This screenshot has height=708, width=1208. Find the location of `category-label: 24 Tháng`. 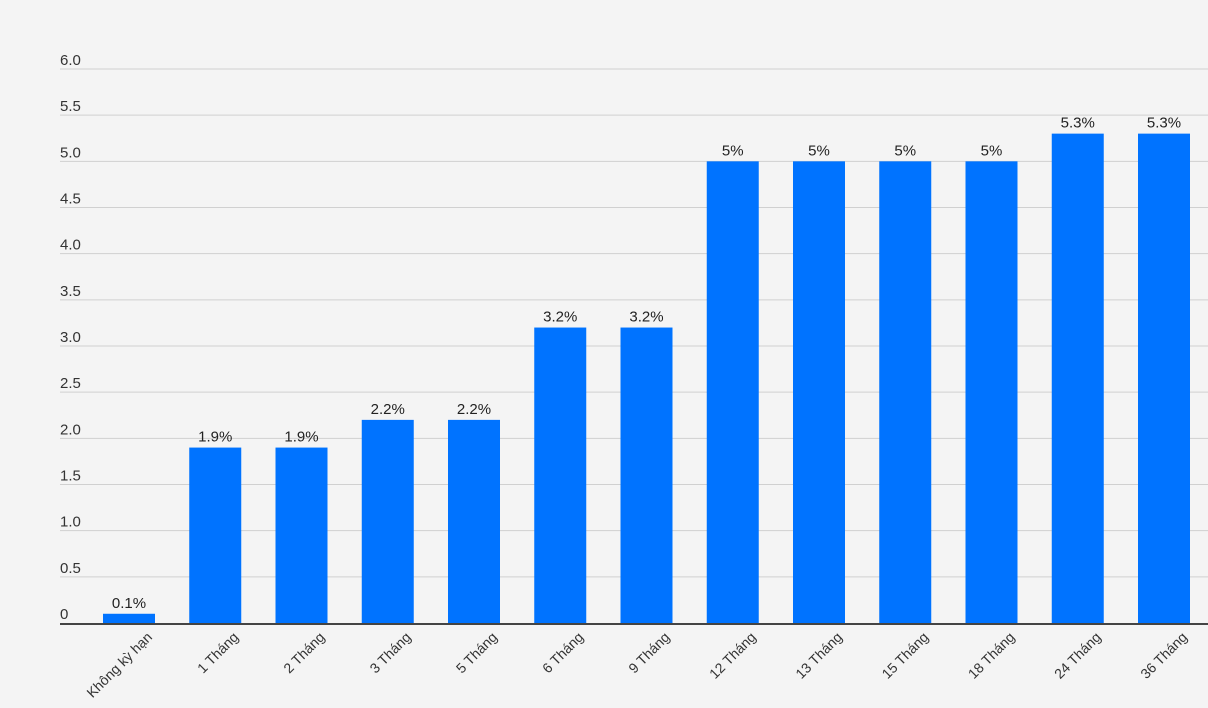

category-label: 24 Tháng is located at coordinates (1077, 655).